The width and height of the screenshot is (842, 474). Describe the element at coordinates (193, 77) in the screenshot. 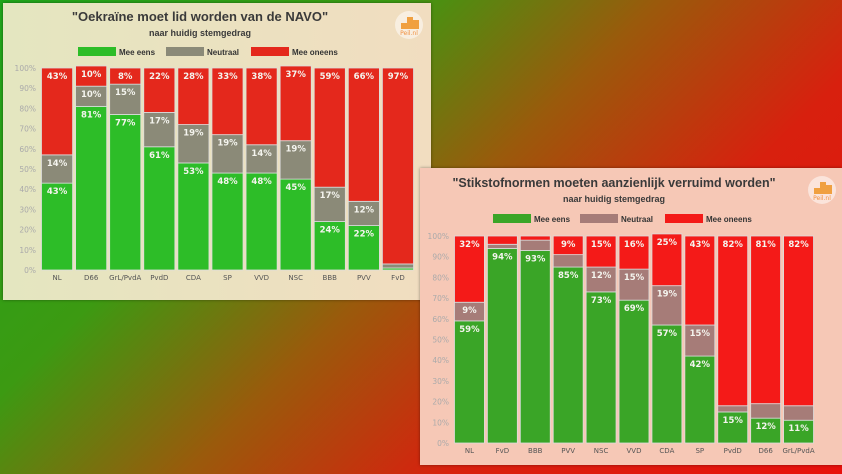

I see `data-label: 28%` at that location.